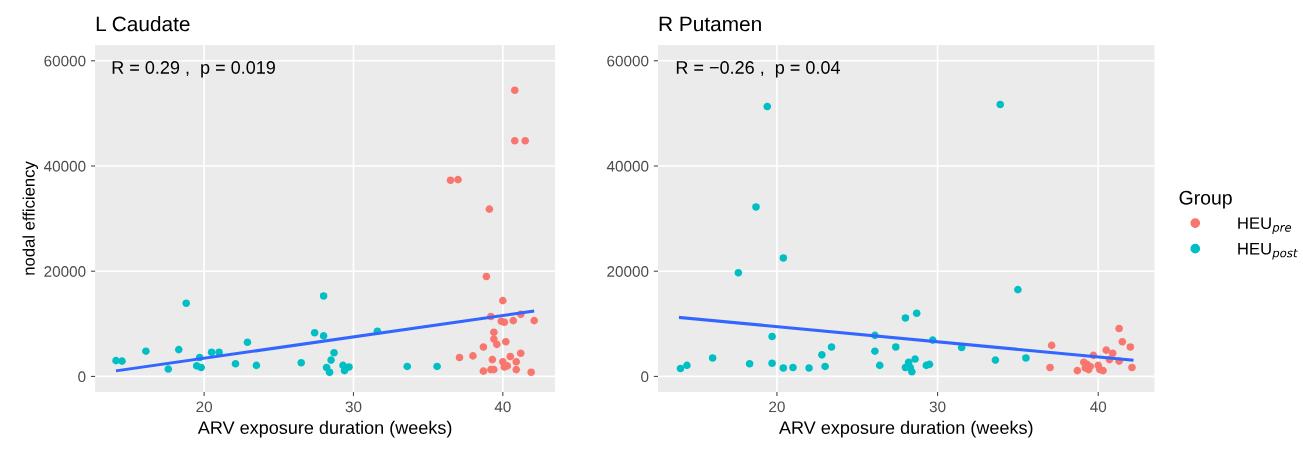  I want to click on chart-title: L Caudate, so click(143, 24).